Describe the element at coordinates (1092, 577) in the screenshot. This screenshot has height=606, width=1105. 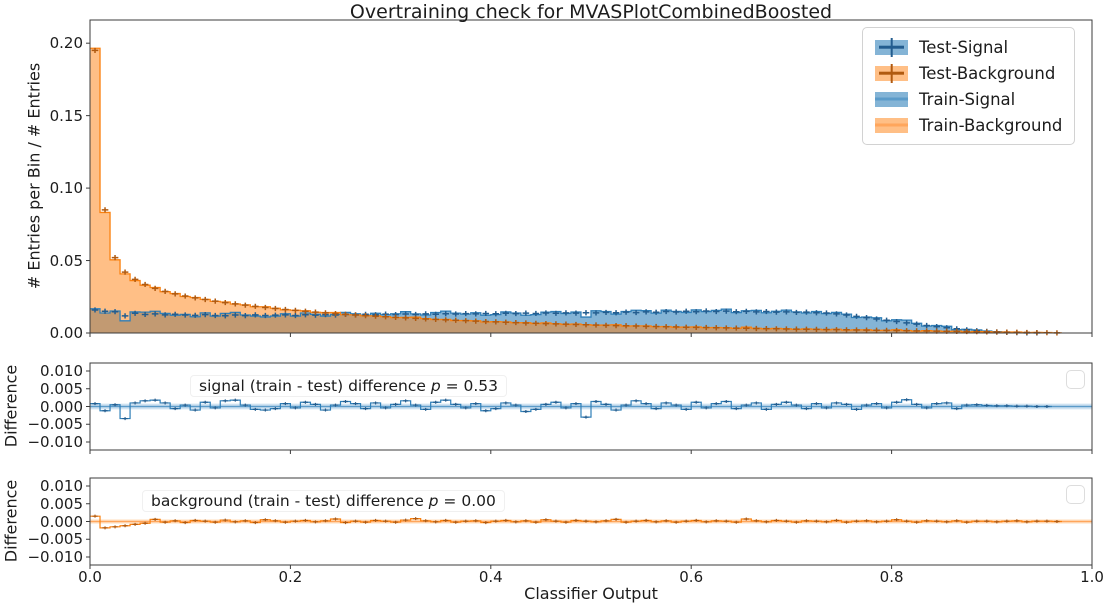
I see `x-tick-label: 1.0` at that location.